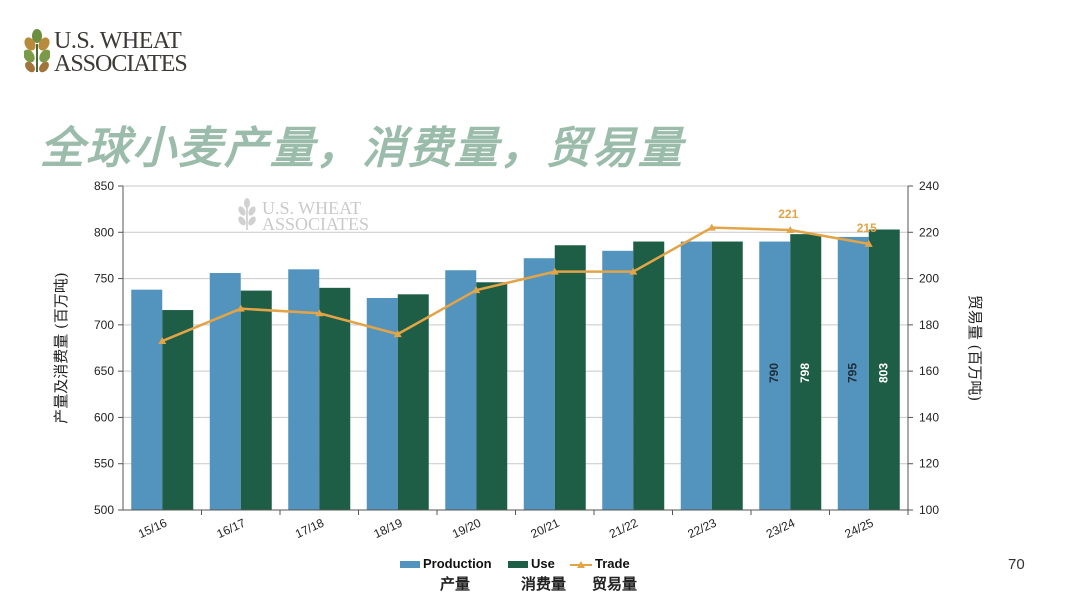  Describe the element at coordinates (104, 325) in the screenshot. I see `y-tick-label: 700` at that location.